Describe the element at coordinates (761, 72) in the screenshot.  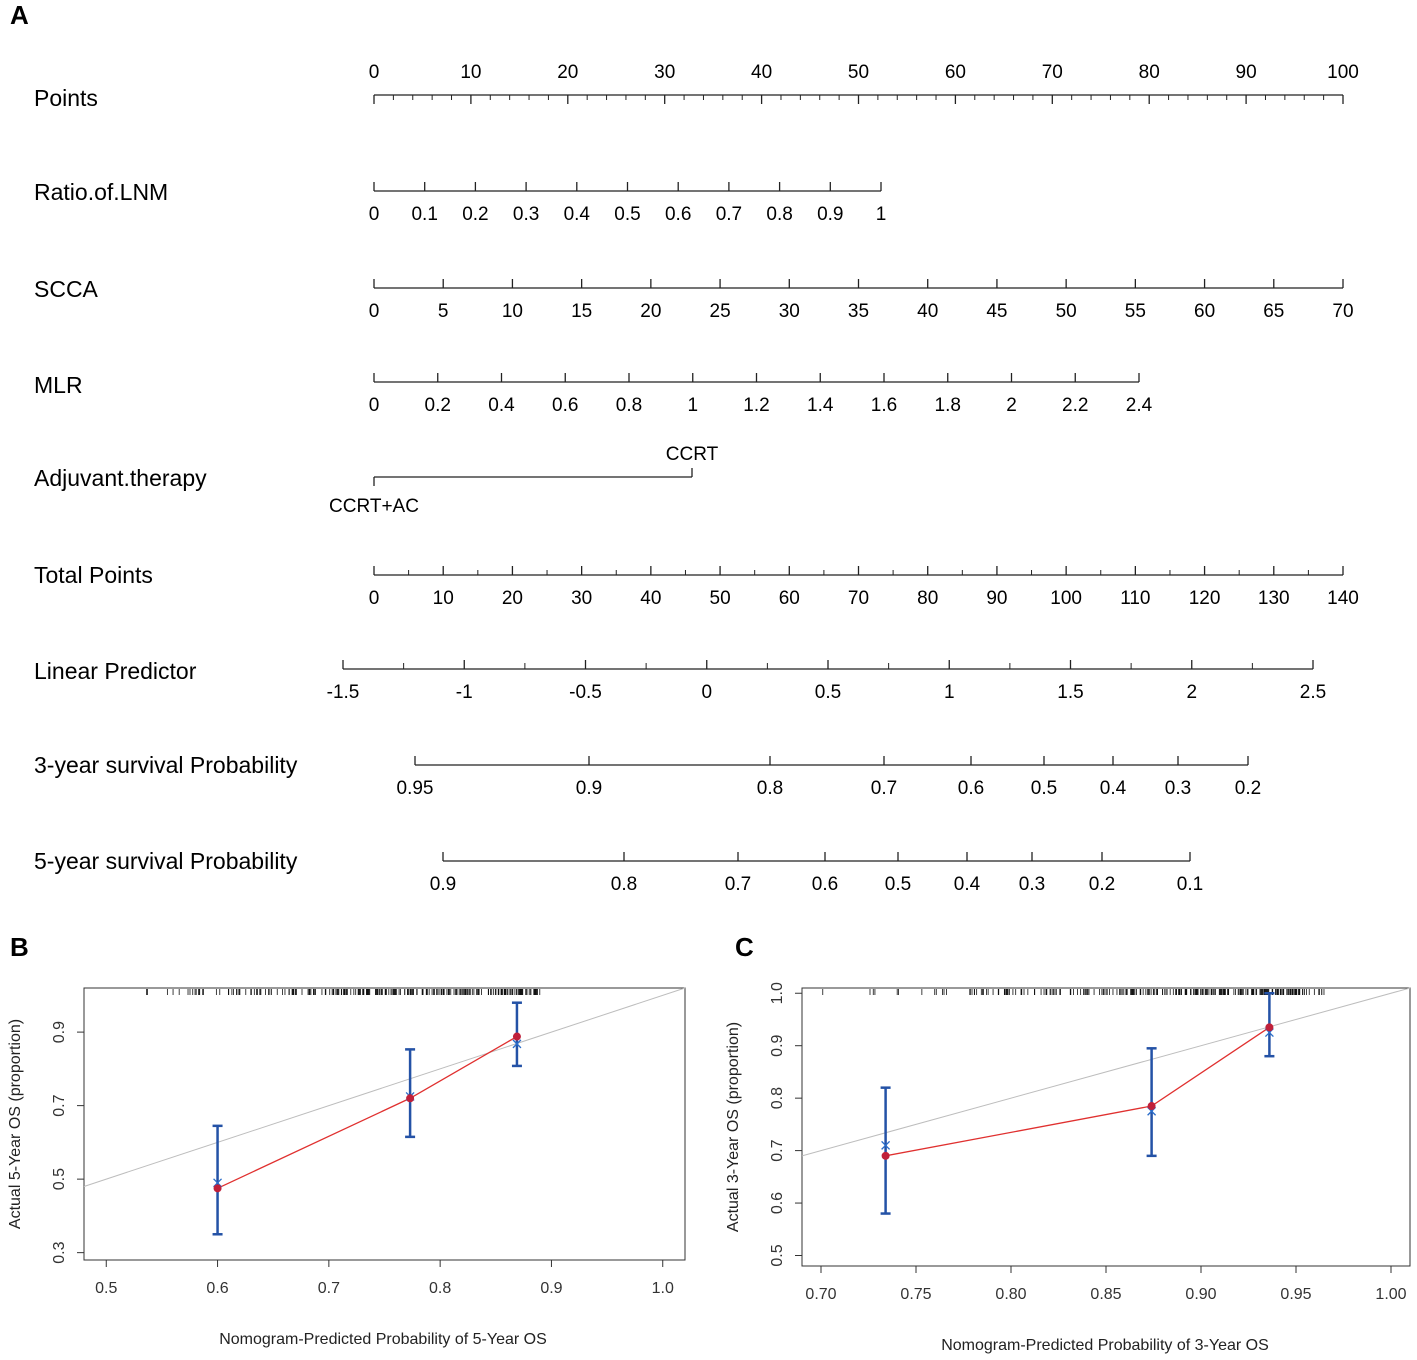
I see `tick-label-points: 40` at that location.